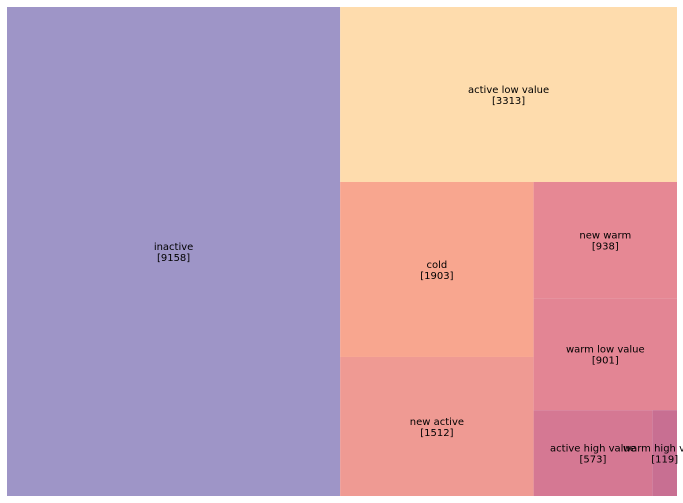  Describe the element at coordinates (653, 449) in the screenshot. I see `tile-label-warm-high-value: warm high value` at that location.